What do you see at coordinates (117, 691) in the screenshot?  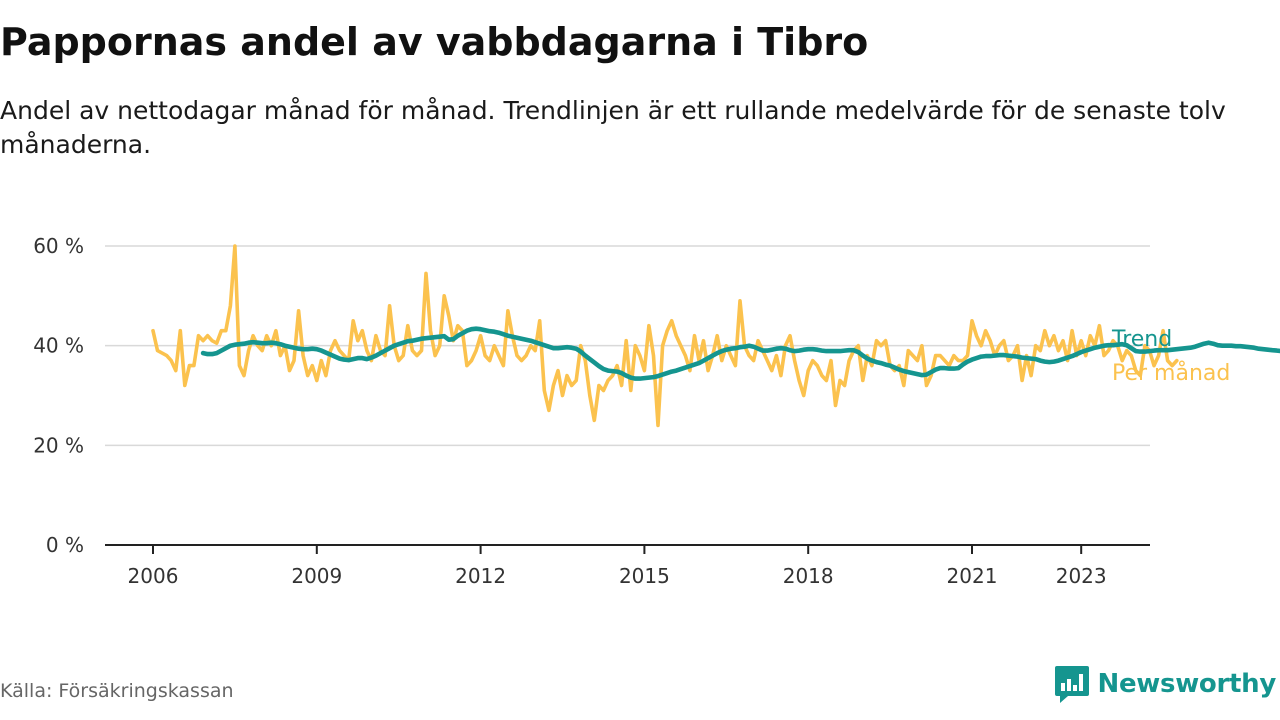 I see `source-note: Källa: Försäkringskassan` at bounding box center [117, 691].